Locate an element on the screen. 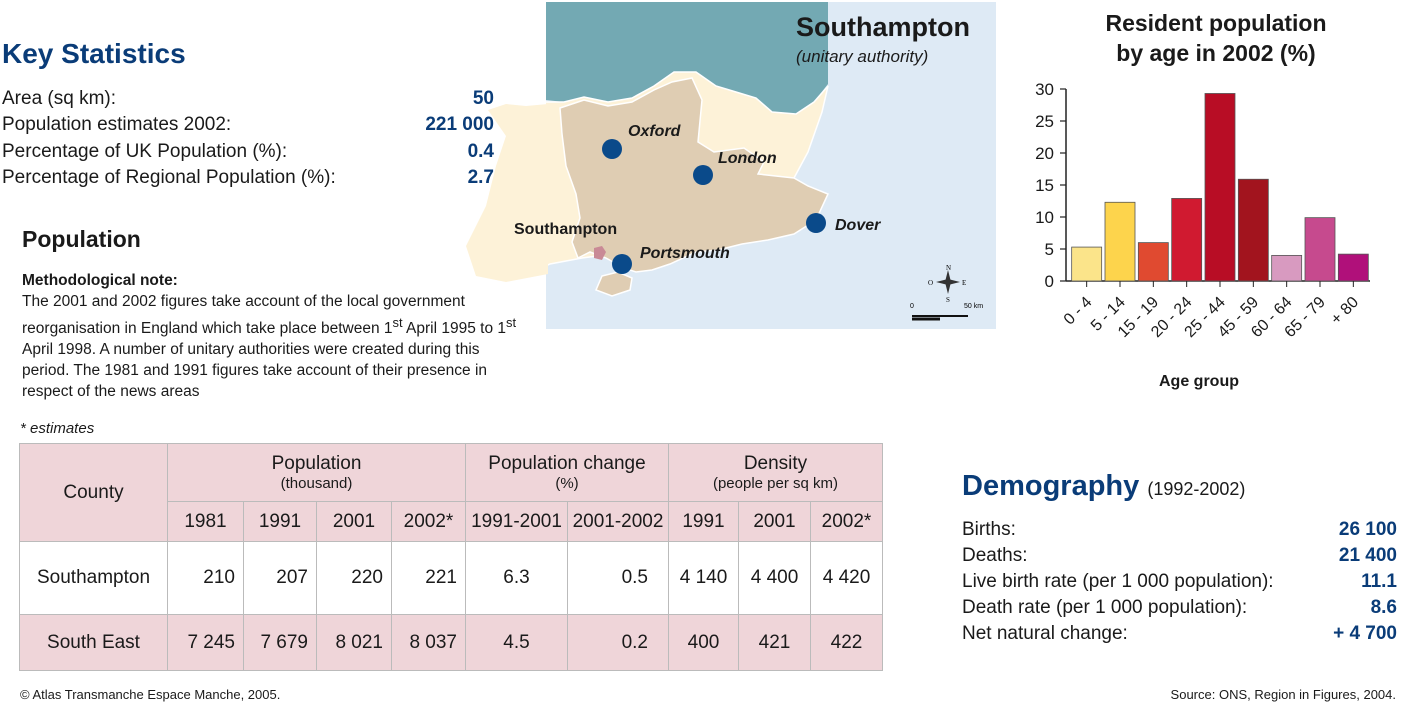 This screenshot has height=705, width=1404. compass-o: O is located at coordinates (930, 283).